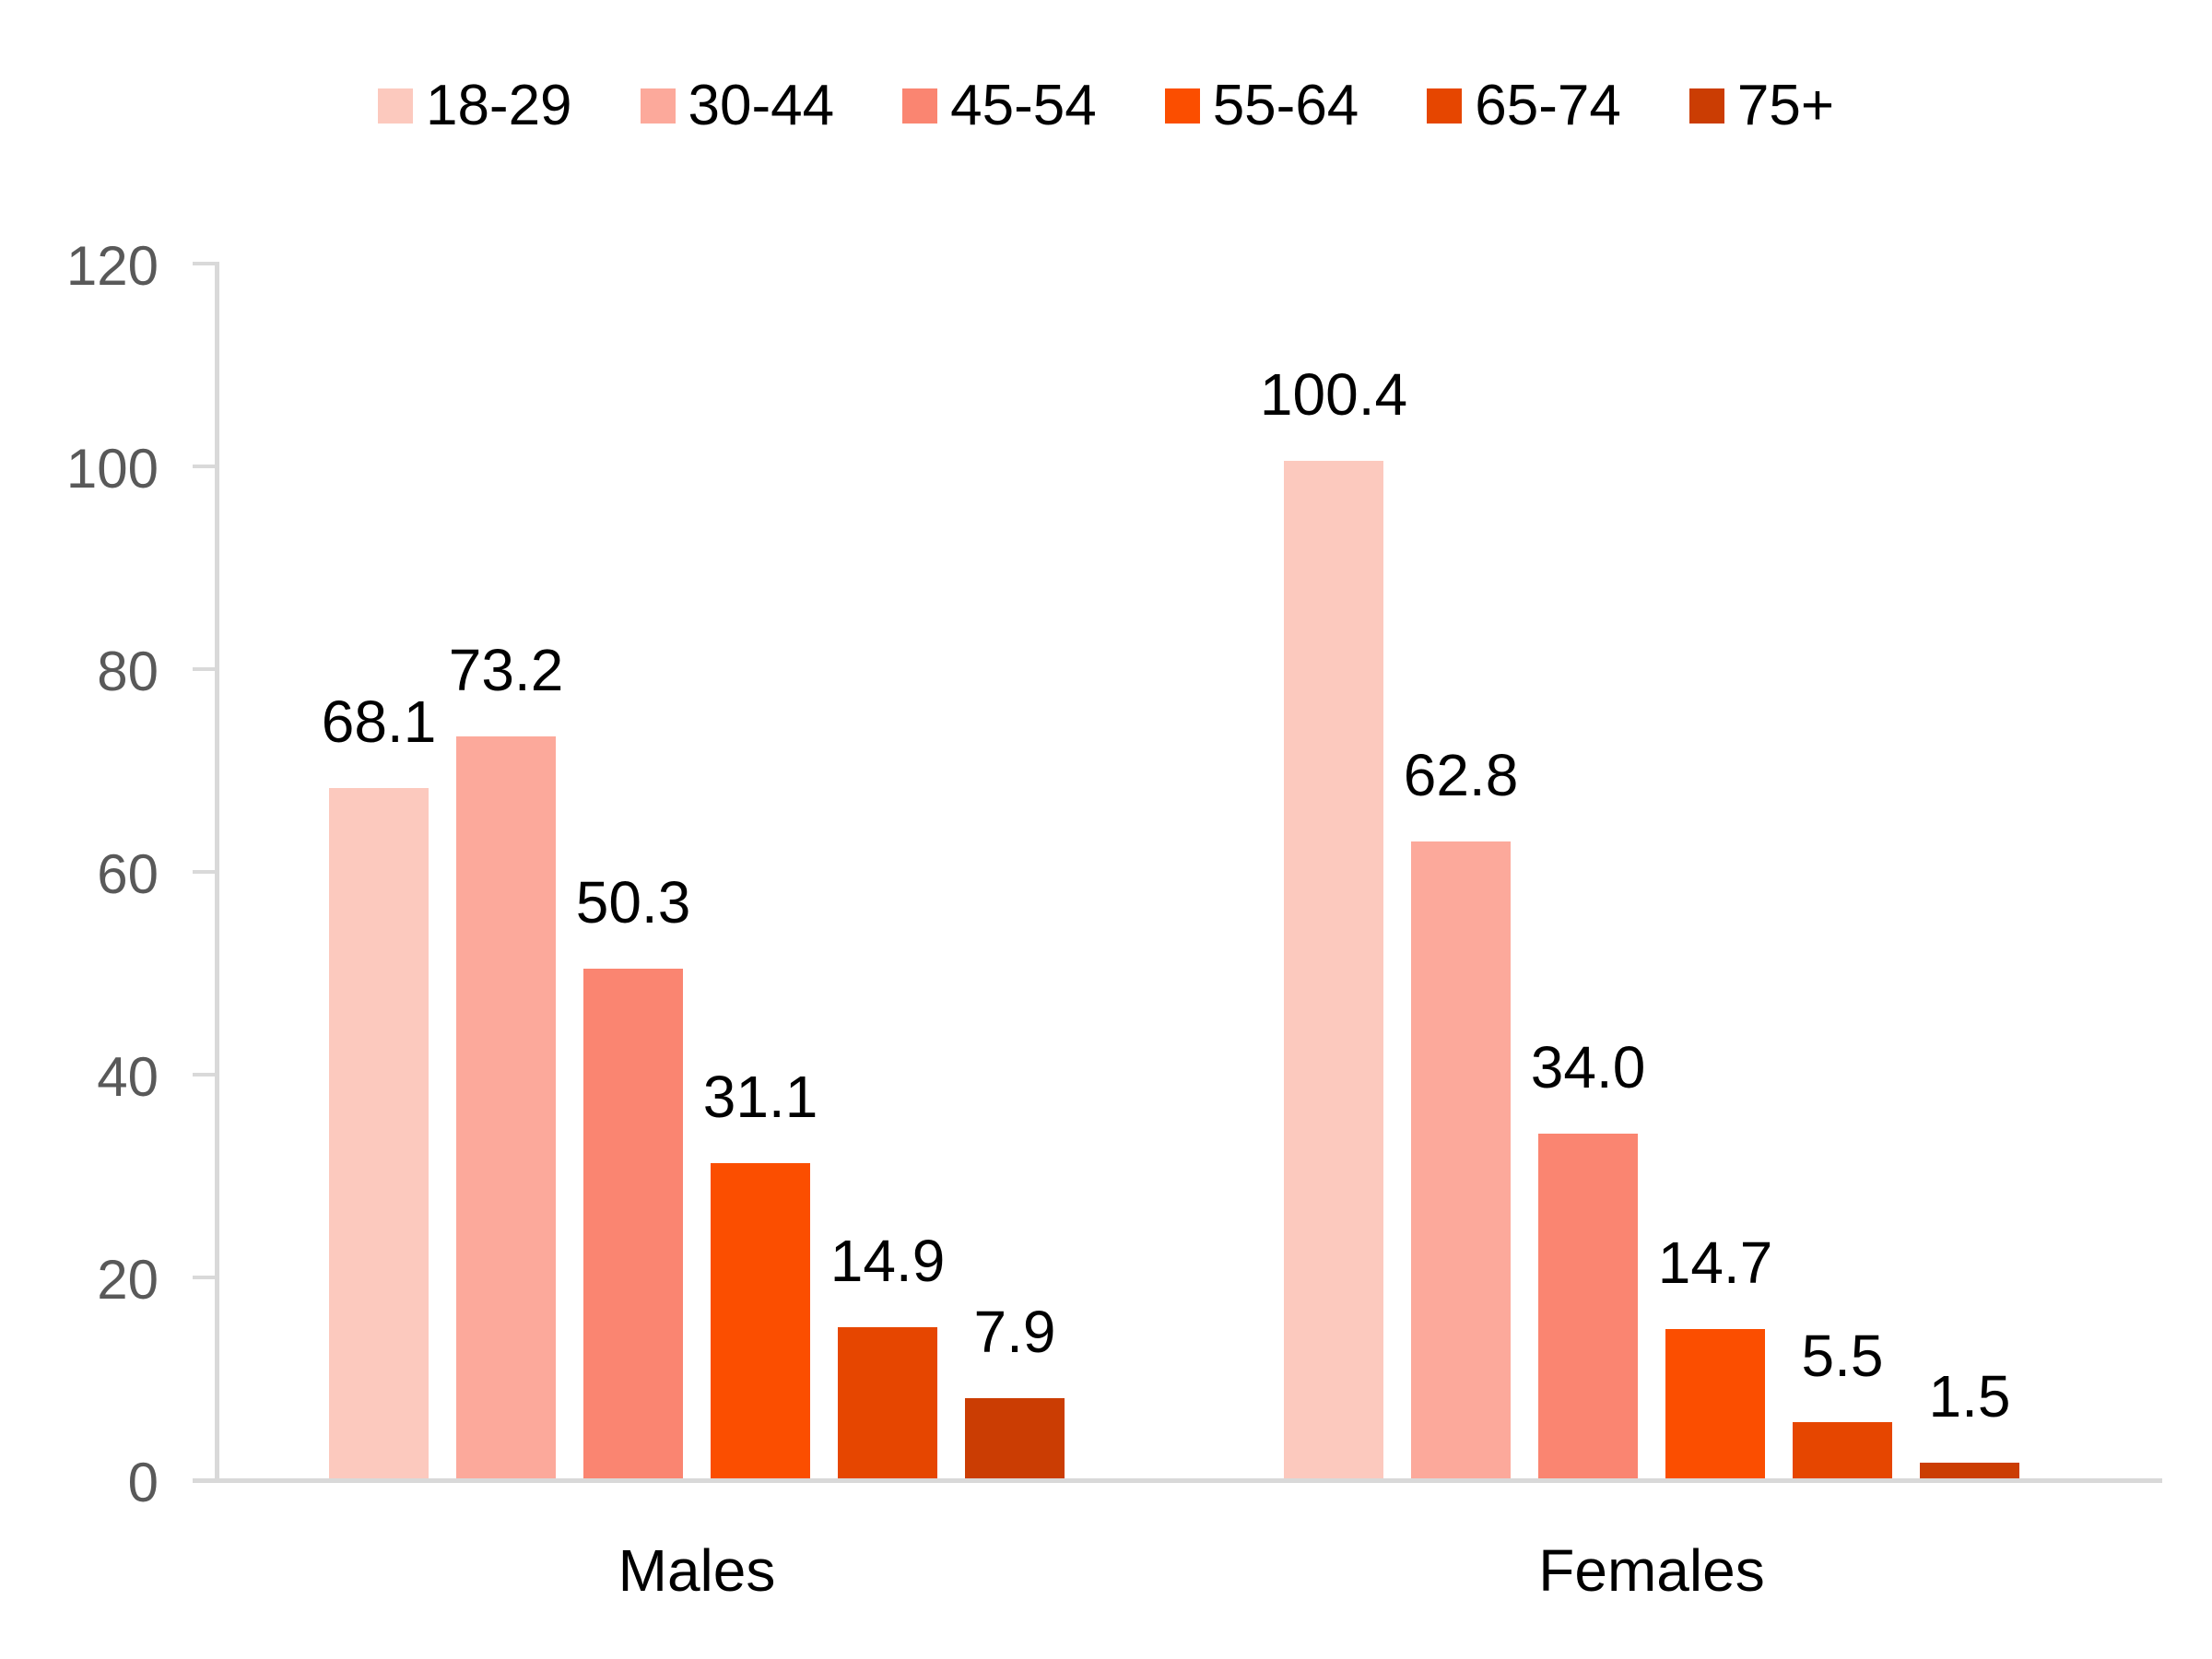 The height and width of the screenshot is (1659, 2212). What do you see at coordinates (217, 872) in the screenshot?
I see `y-axis-line` at bounding box center [217, 872].